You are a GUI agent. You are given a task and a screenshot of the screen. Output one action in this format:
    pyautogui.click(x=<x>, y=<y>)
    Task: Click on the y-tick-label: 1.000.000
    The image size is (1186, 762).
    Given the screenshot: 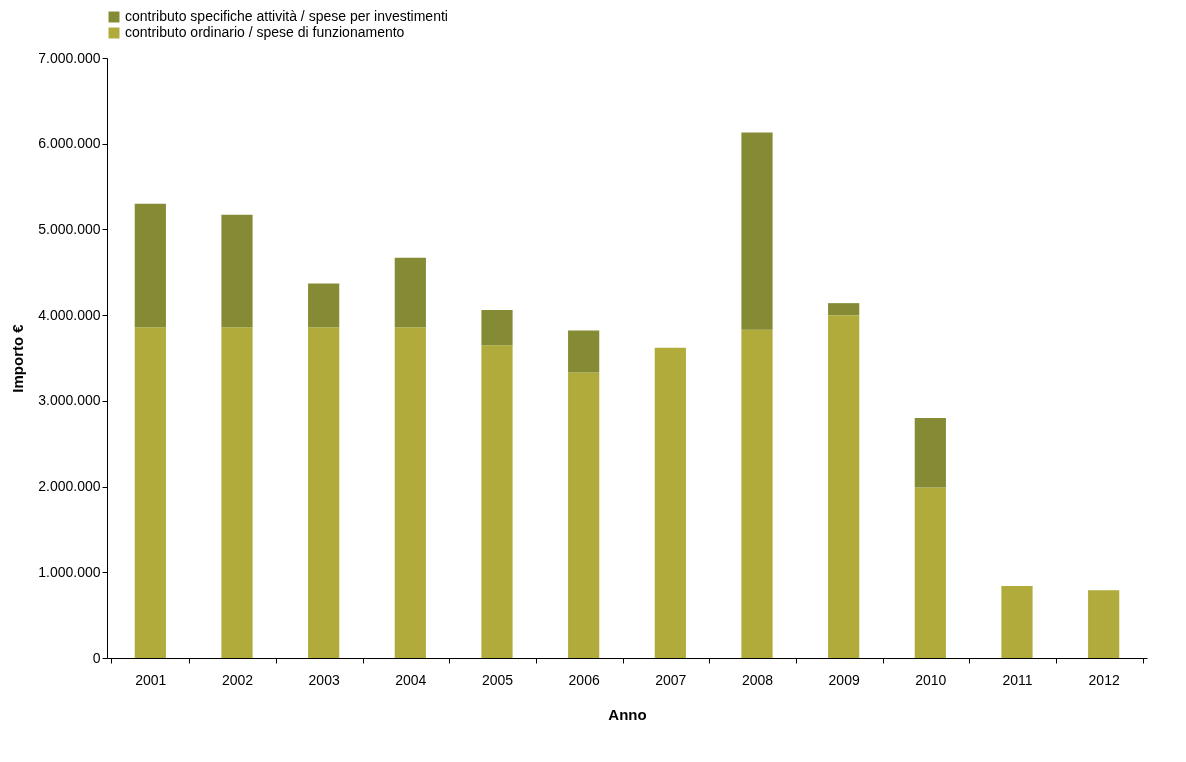 What is the action you would take?
    pyautogui.click(x=69, y=571)
    